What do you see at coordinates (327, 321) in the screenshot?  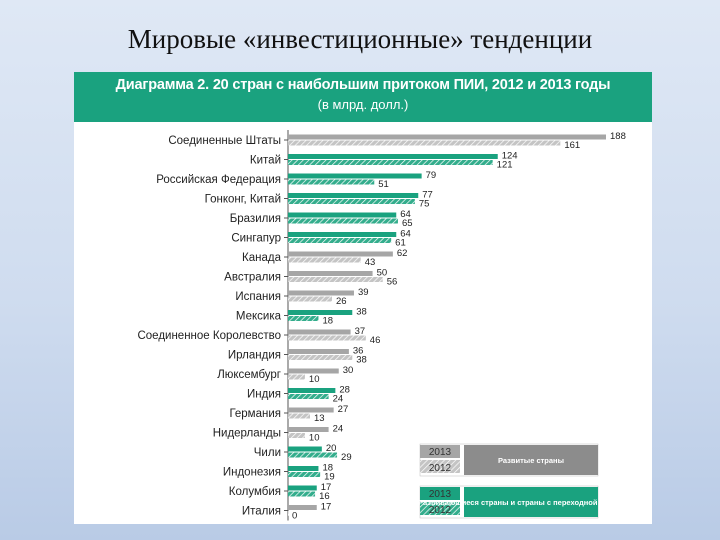 I see `value-label-2012: 18` at bounding box center [327, 321].